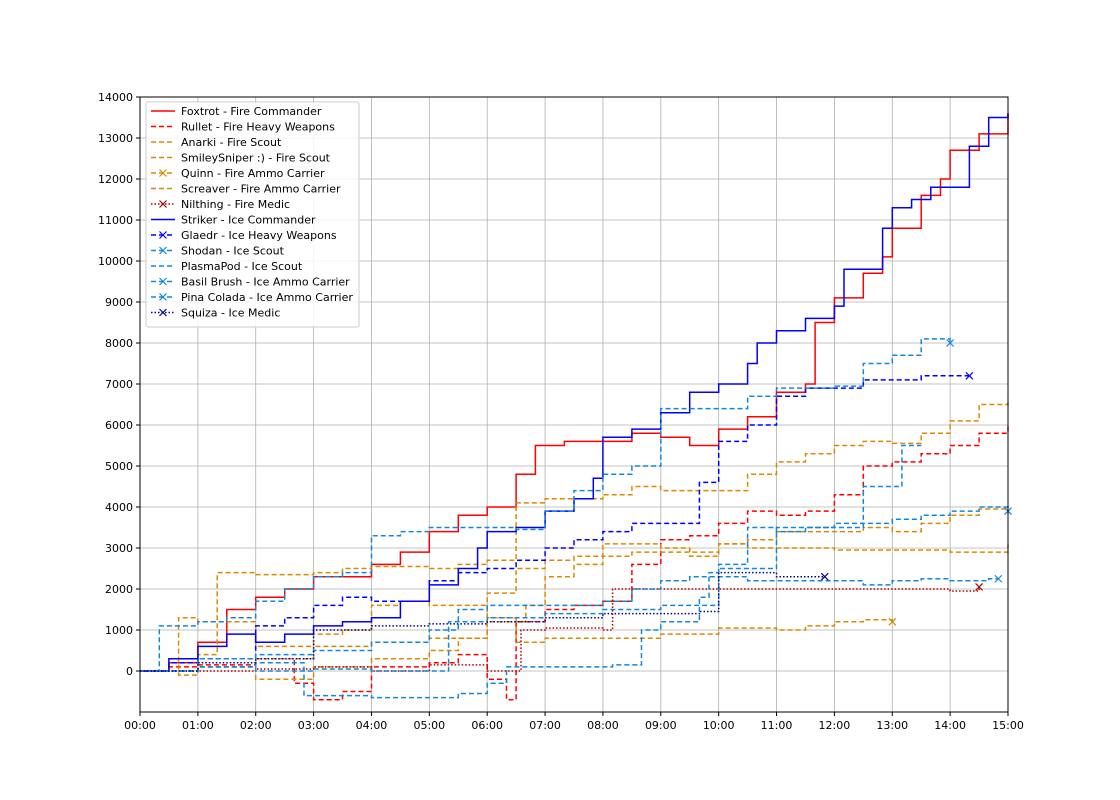 The height and width of the screenshot is (800, 1120). I want to click on y-tick-label: 11000, so click(115, 220).